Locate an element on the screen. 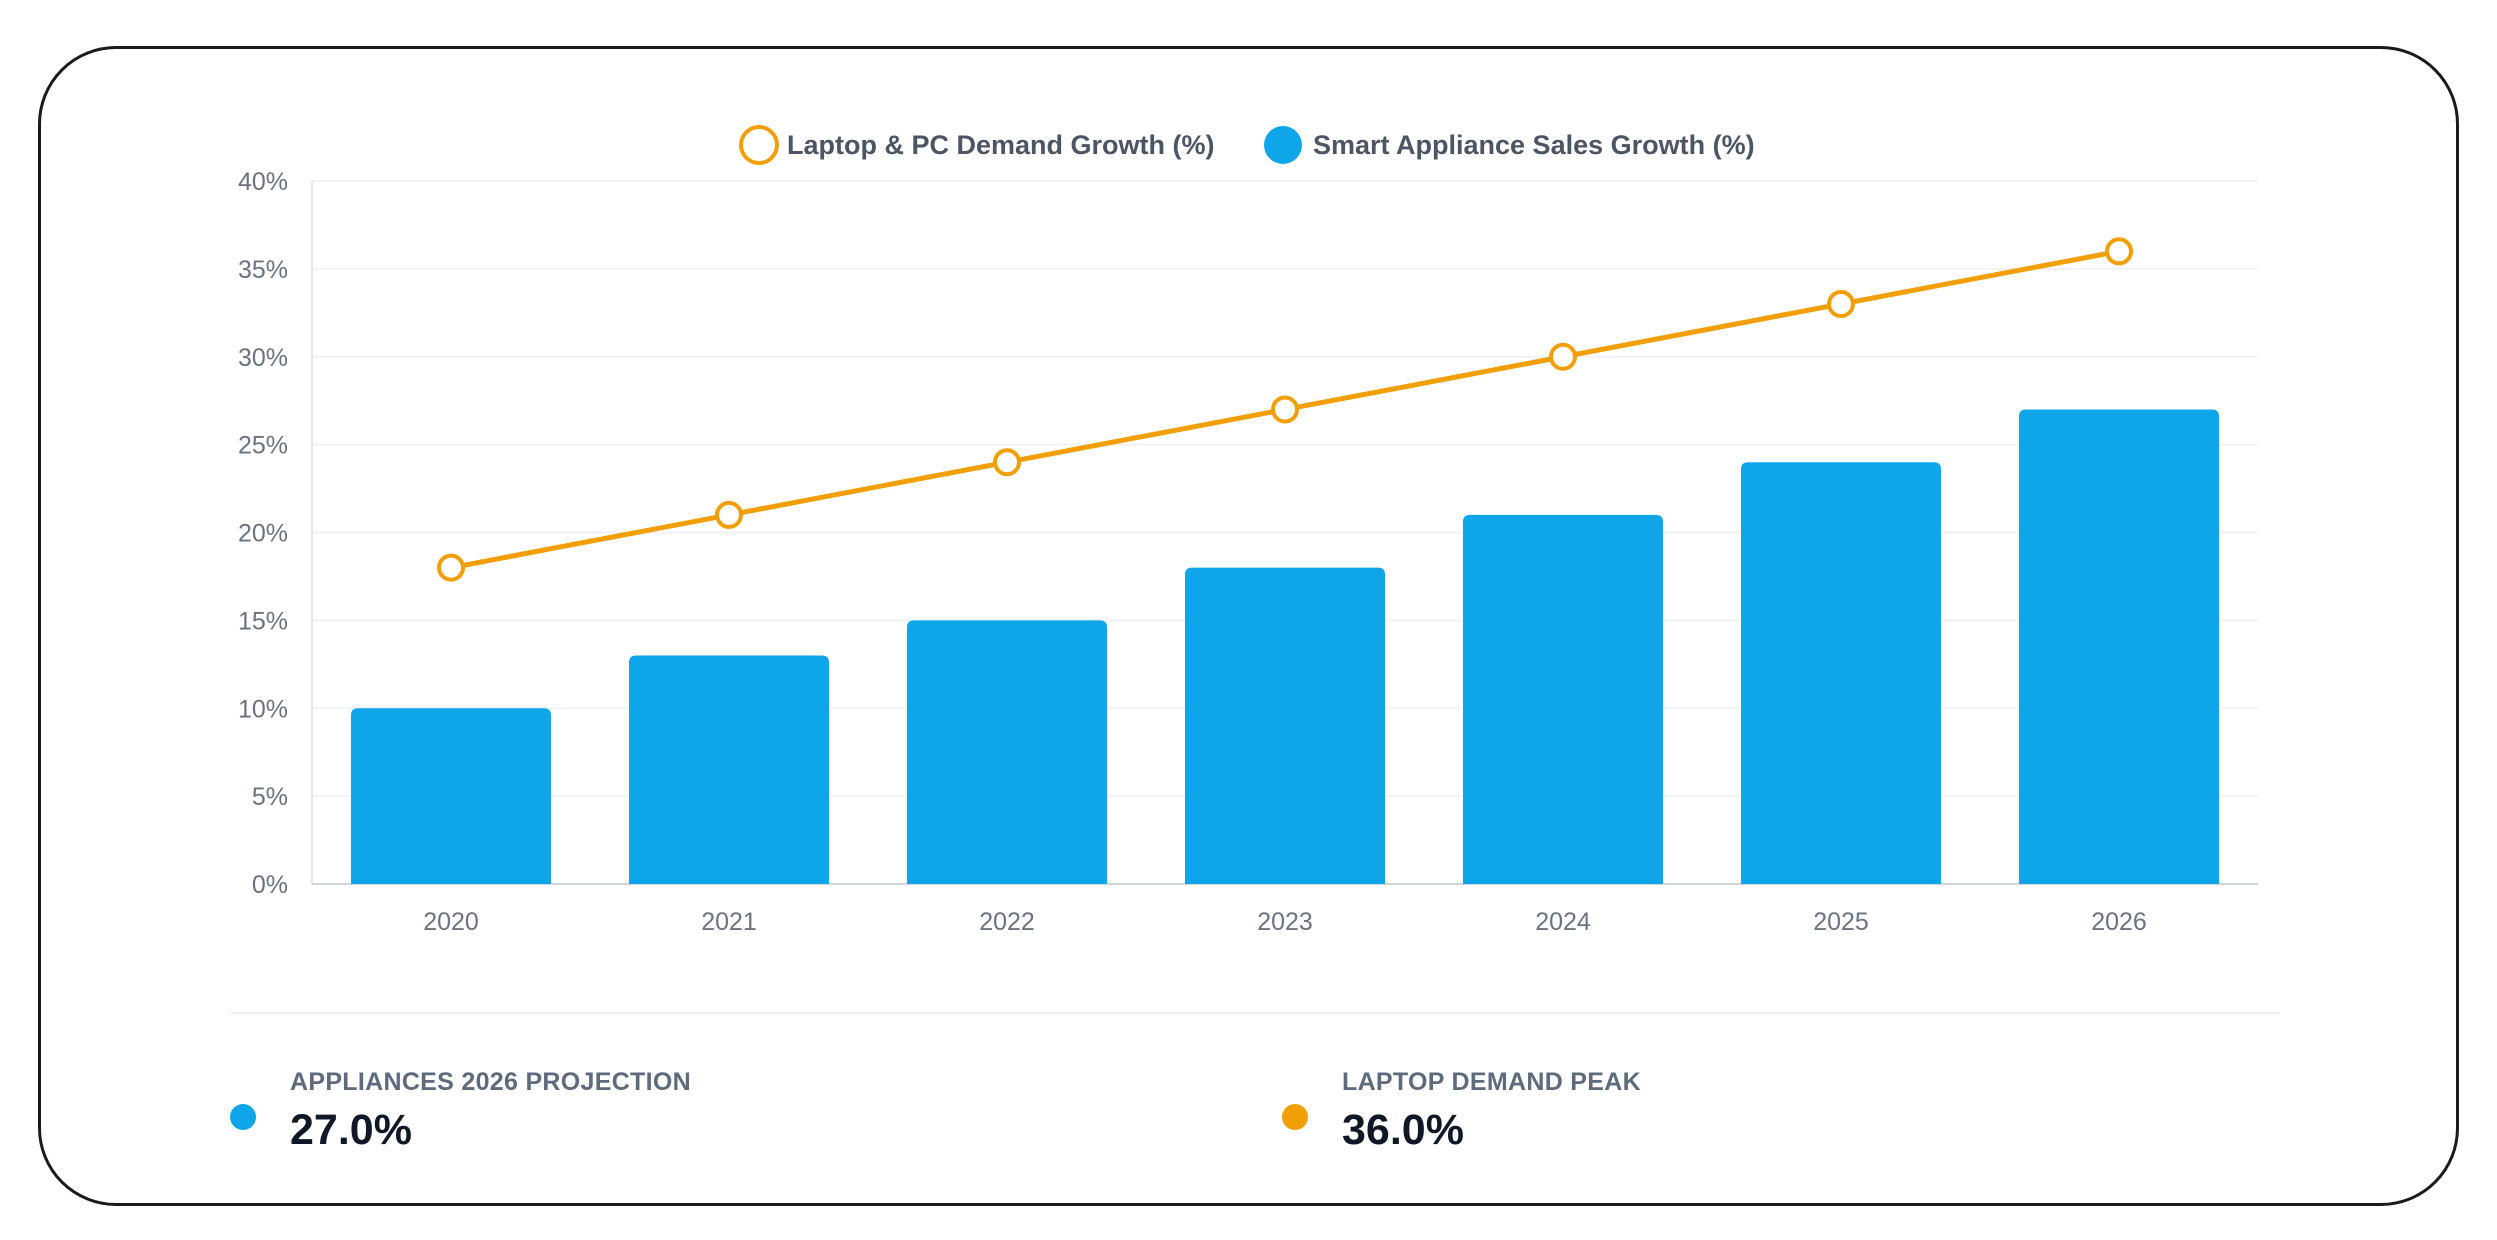  y-tick-label: 25% is located at coordinates (263, 446).